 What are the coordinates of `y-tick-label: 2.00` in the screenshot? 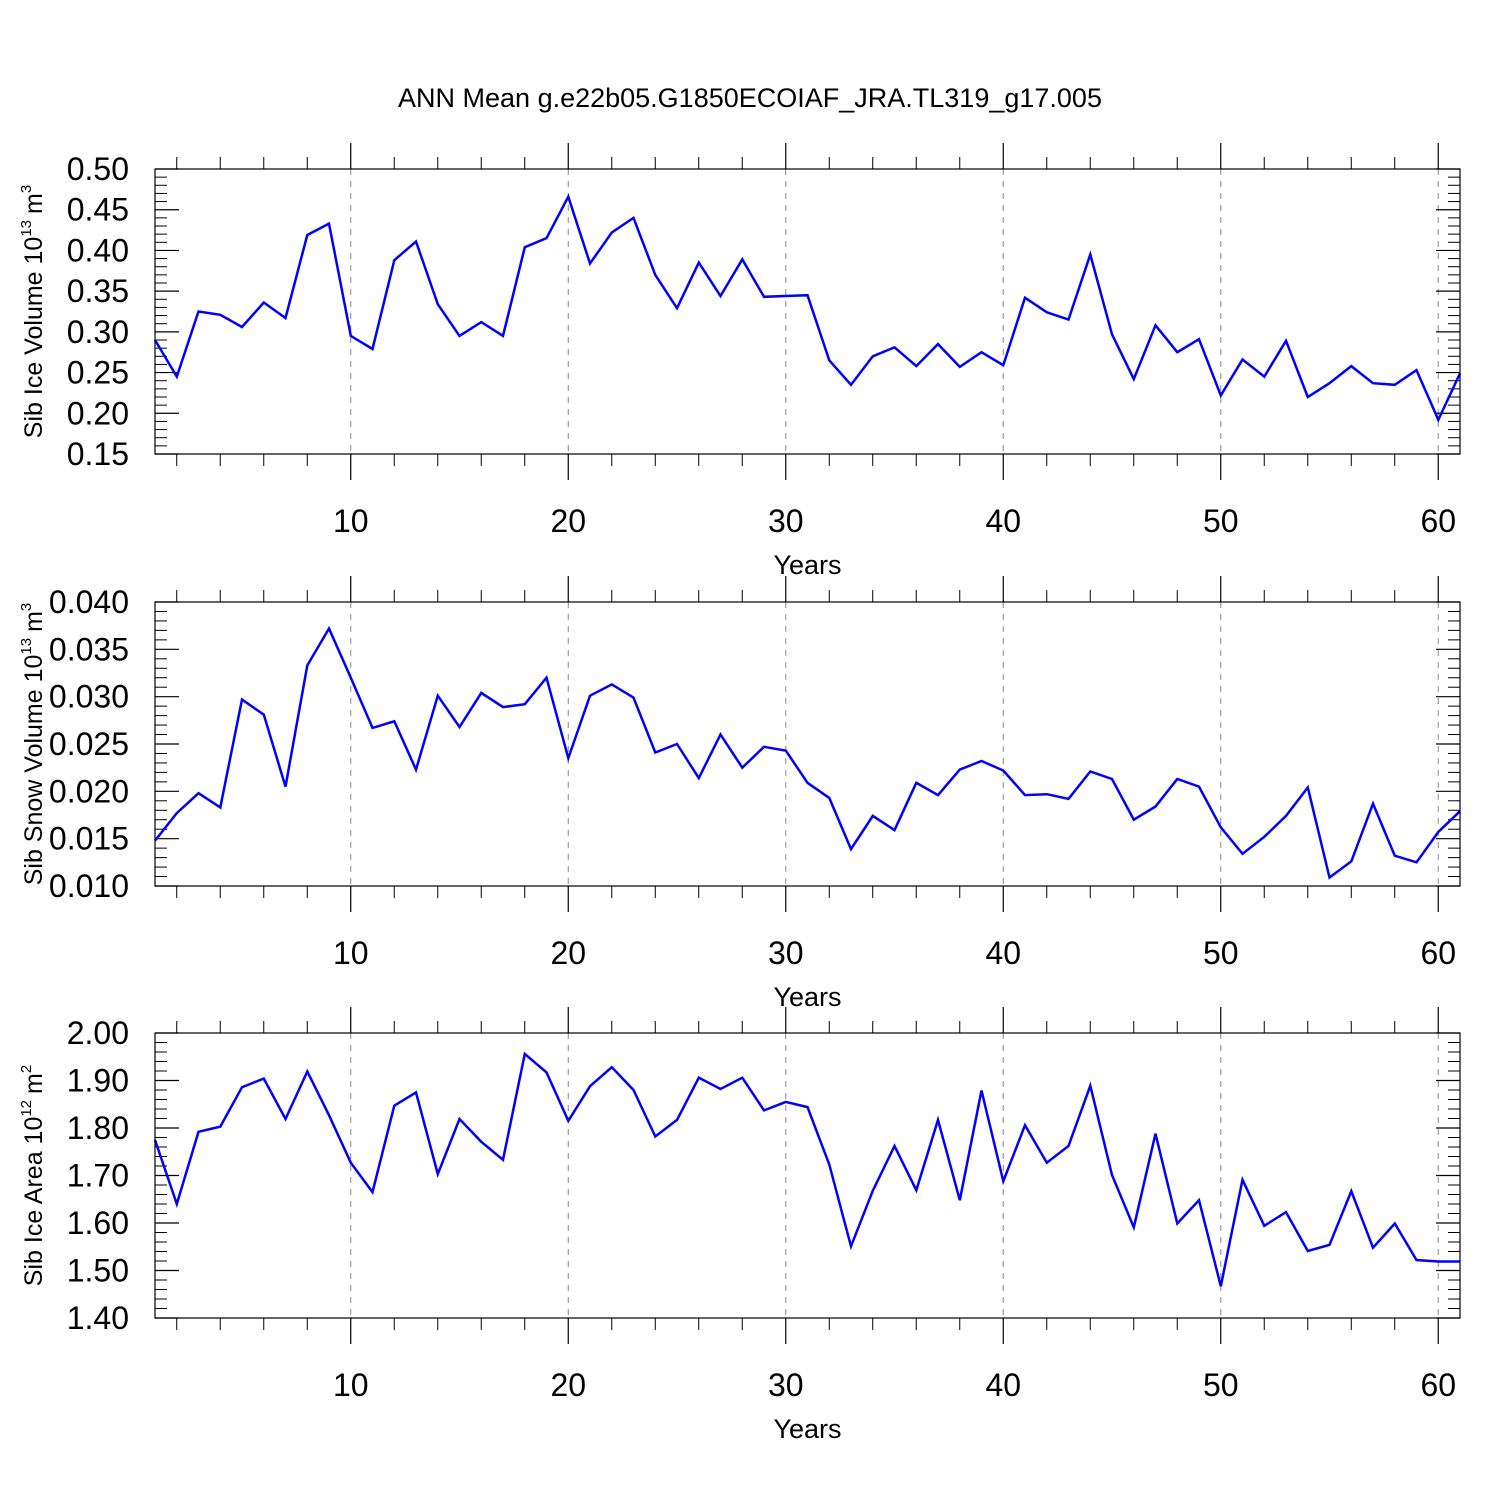 It's located at (98, 1033).